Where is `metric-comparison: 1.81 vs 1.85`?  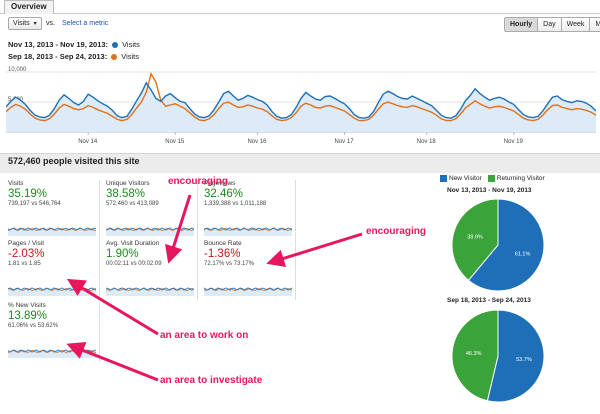
metric-comparison: 1.81 vs 1.85 is located at coordinates (24, 264).